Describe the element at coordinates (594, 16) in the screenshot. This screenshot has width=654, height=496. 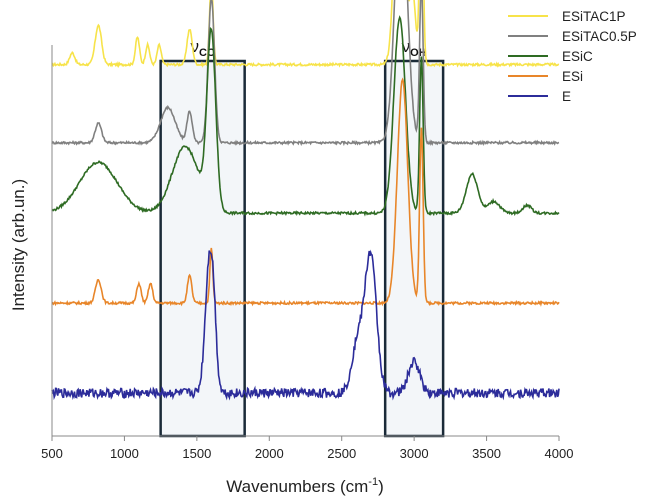
I see `legend-label-0: ESiTAC1P` at that location.